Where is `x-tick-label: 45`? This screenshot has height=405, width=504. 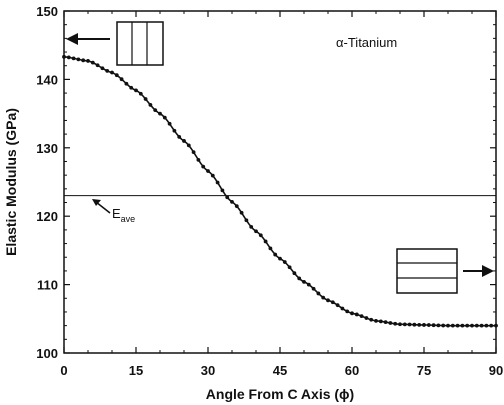 x-tick-label: 45 is located at coordinates (280, 370).